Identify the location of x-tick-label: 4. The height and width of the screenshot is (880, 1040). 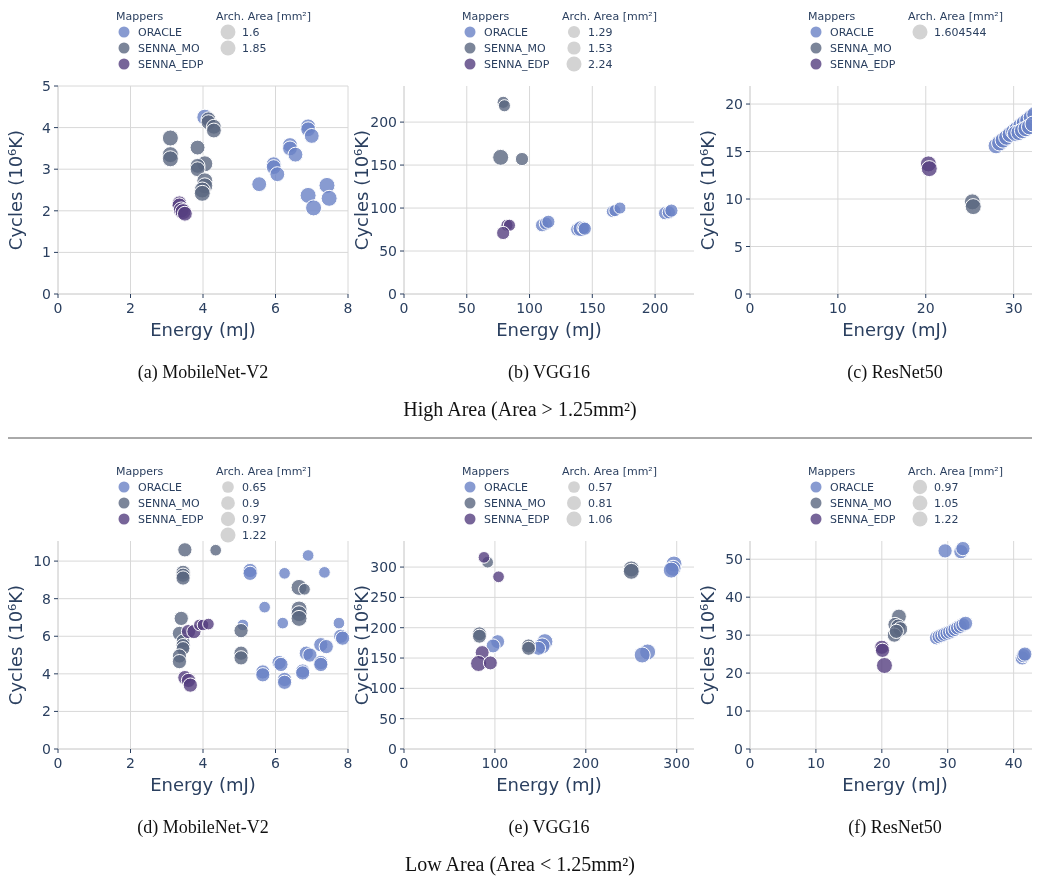
(203, 763).